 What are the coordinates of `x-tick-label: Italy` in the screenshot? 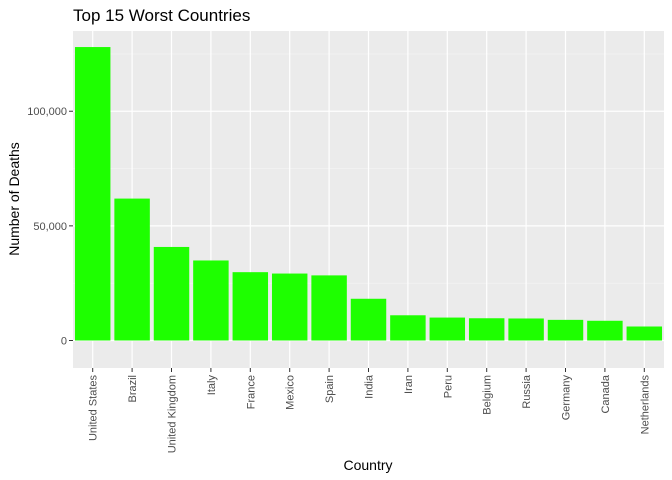 It's located at (212, 385).